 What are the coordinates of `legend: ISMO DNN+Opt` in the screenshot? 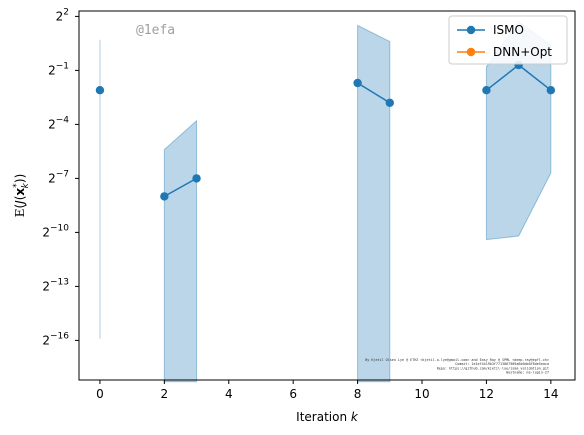 It's located at (508, 40).